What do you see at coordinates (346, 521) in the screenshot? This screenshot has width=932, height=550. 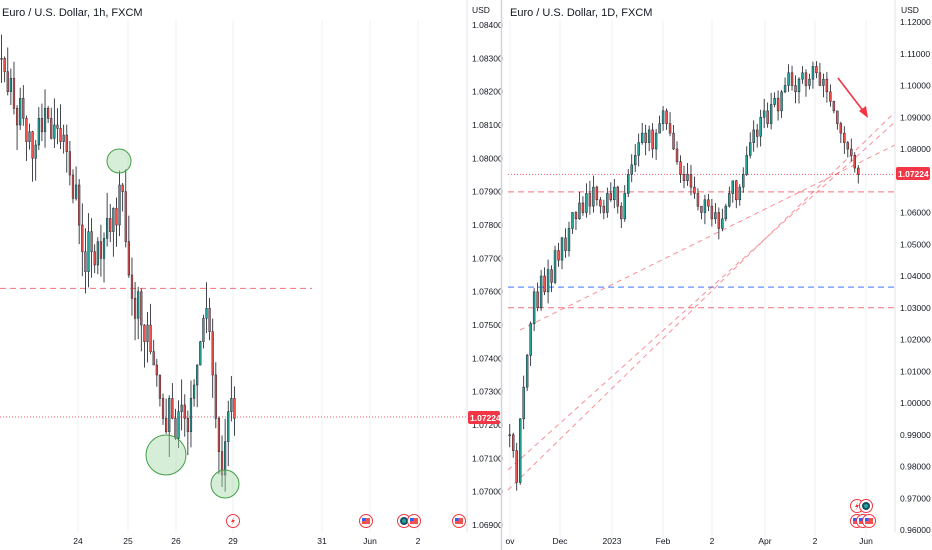 I see `left-event-icons` at bounding box center [346, 521].